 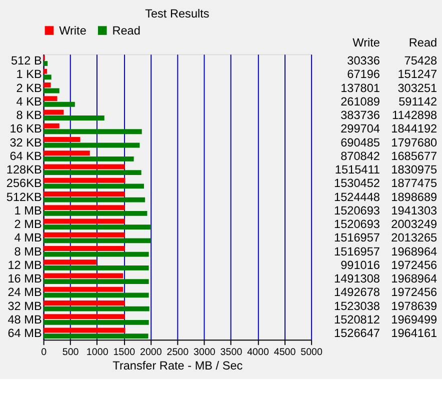 What do you see at coordinates (285, 352) in the screenshot?
I see `x-tick-label: 4500` at bounding box center [285, 352].